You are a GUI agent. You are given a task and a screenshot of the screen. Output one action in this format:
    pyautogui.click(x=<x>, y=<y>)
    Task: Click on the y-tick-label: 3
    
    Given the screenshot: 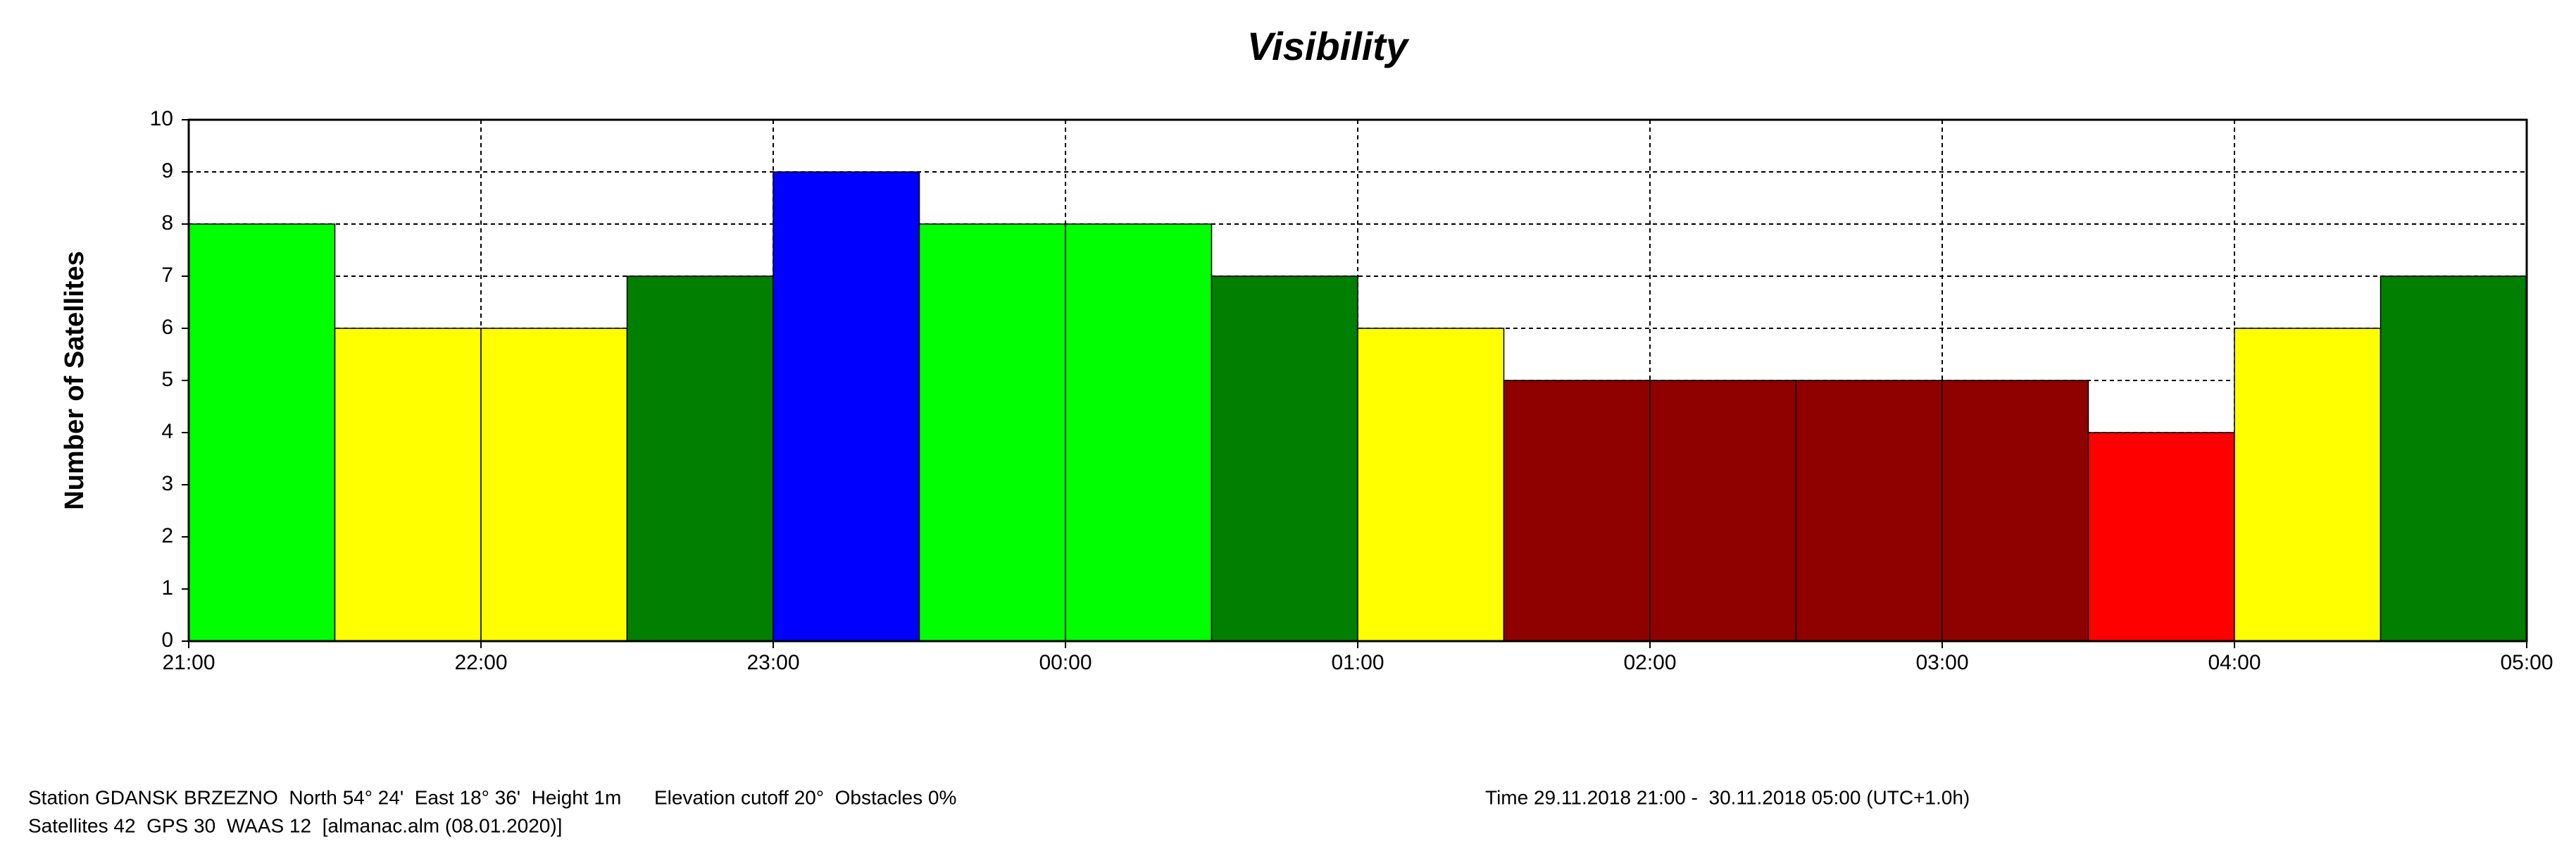 What is the action you would take?
    pyautogui.click(x=167, y=483)
    